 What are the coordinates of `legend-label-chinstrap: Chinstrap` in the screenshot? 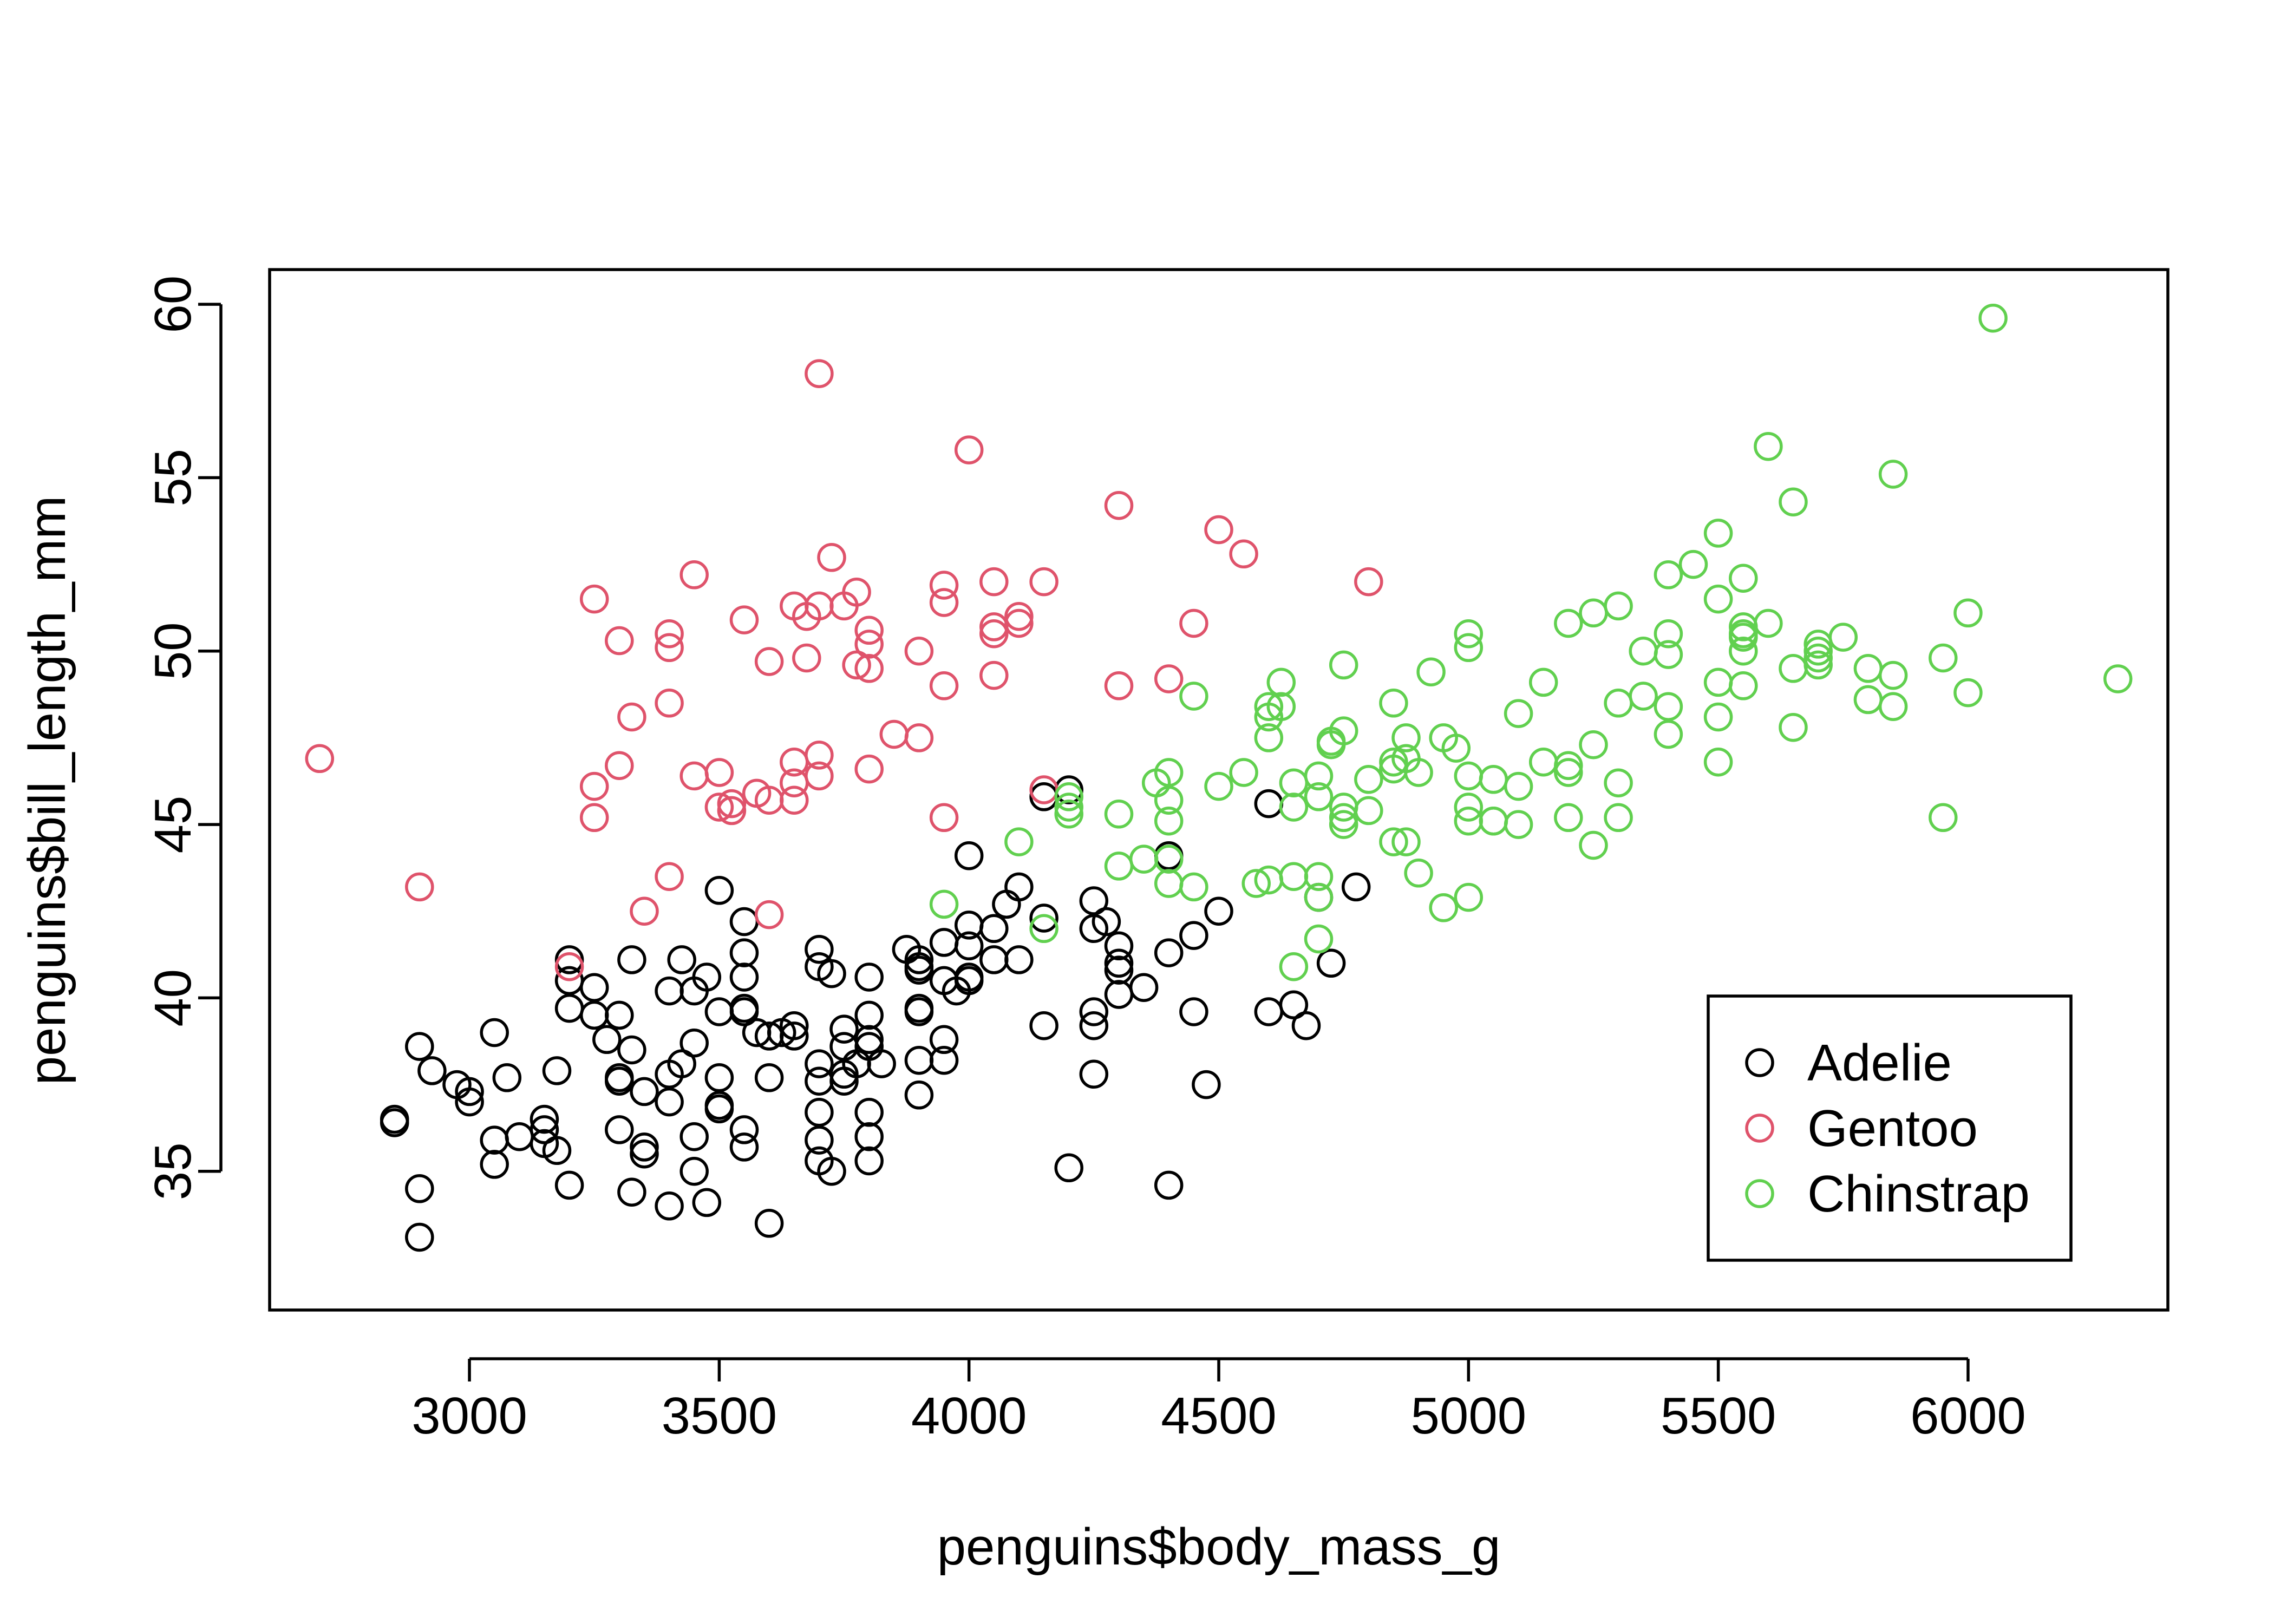 It's located at (1919, 1194).